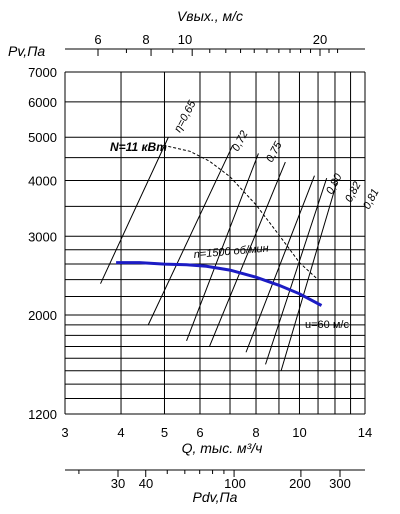 The width and height of the screenshot is (400, 514). I want to click on bottom2-tick-label: 100, so click(235, 483).